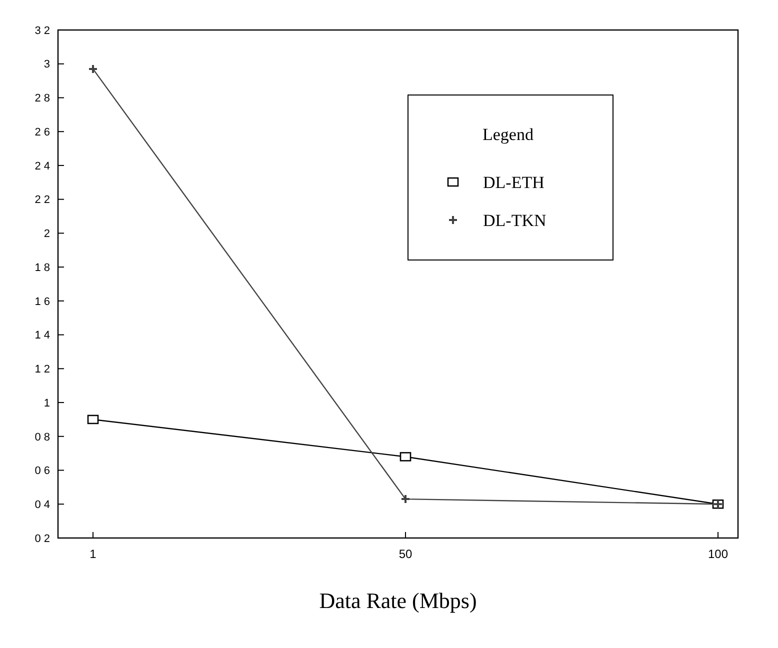 The image size is (778, 648). Describe the element at coordinates (513, 182) in the screenshot. I see `legend-label: DL-ETH` at that location.